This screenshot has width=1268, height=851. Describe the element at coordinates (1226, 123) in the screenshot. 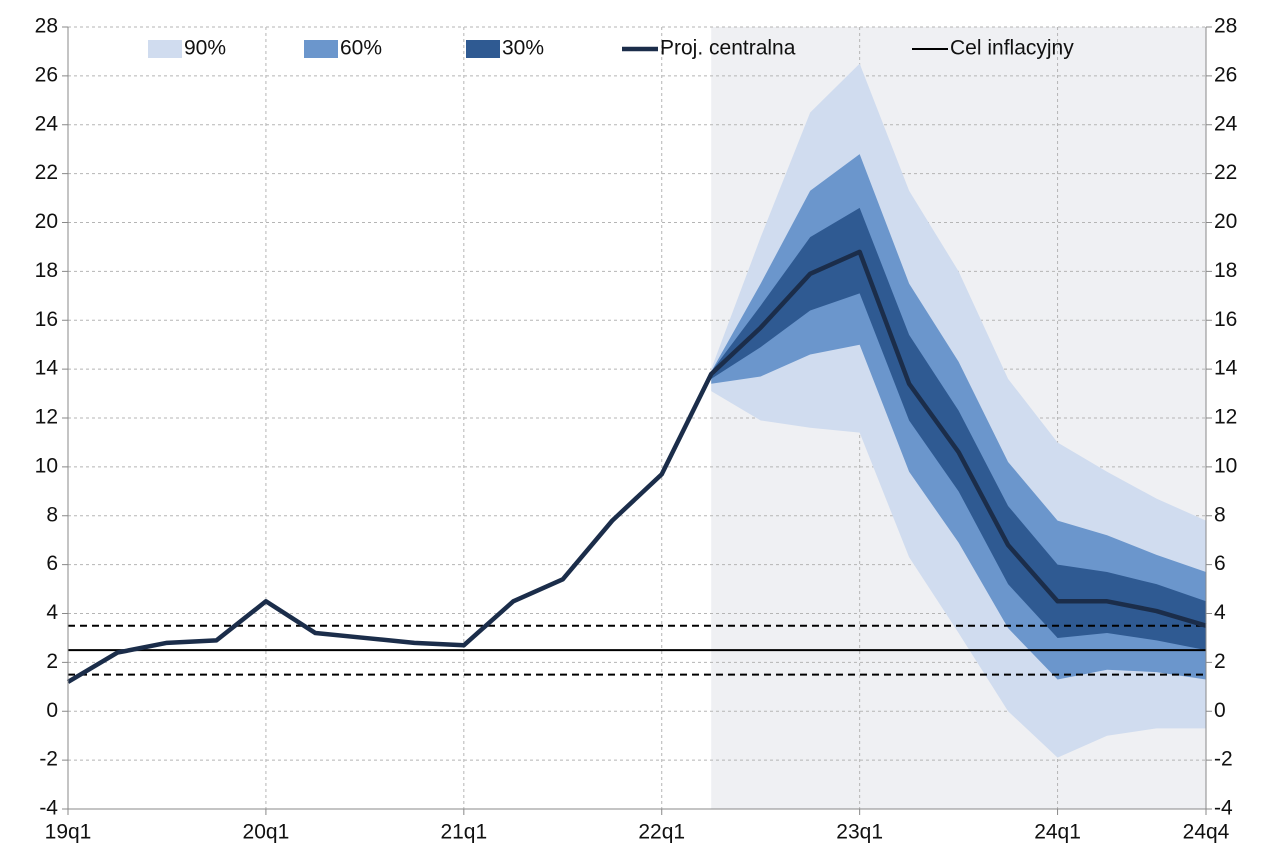

I see `y2-tick-label: 24` at that location.